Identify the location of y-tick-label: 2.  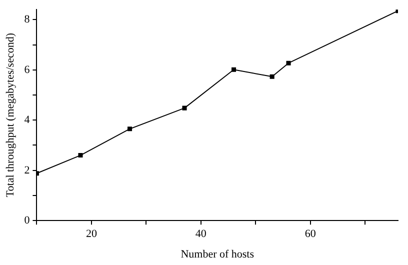
(27, 170).